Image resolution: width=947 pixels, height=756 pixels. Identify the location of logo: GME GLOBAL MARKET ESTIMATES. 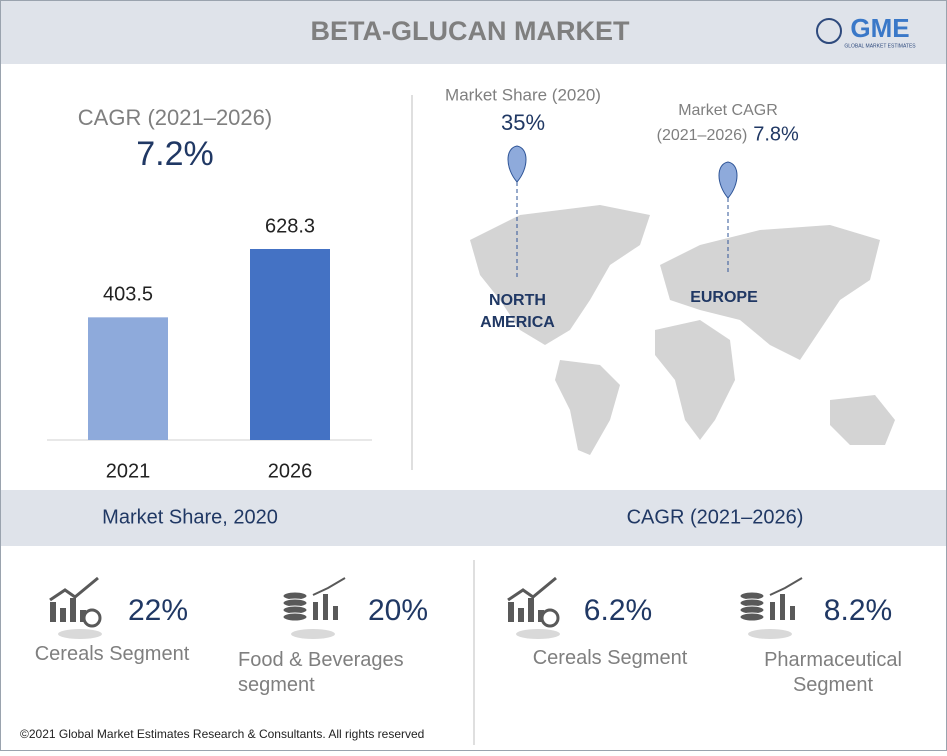
(866, 31).